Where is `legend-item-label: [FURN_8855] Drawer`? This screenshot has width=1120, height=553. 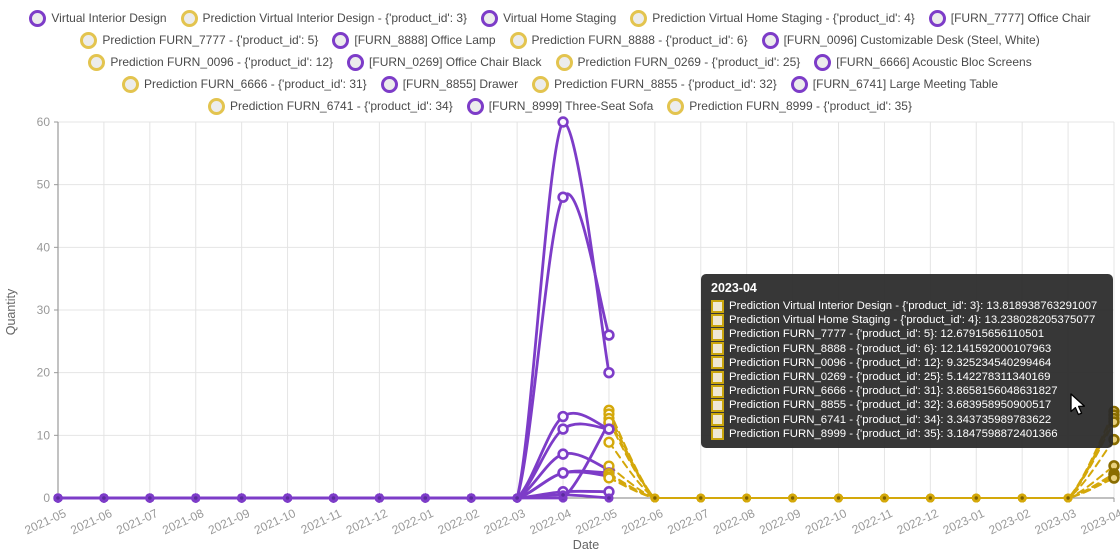 legend-item-label: [FURN_8855] Drawer is located at coordinates (460, 84).